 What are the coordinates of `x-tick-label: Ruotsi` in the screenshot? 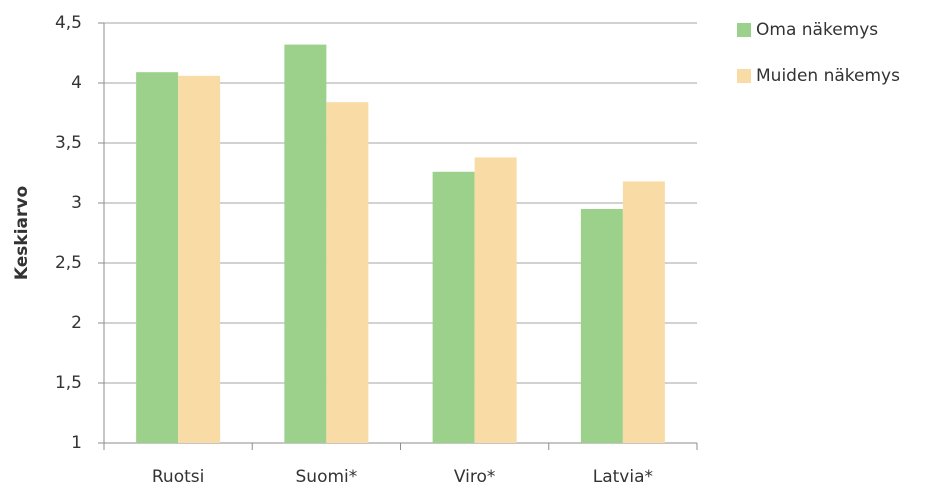 It's located at (178, 477).